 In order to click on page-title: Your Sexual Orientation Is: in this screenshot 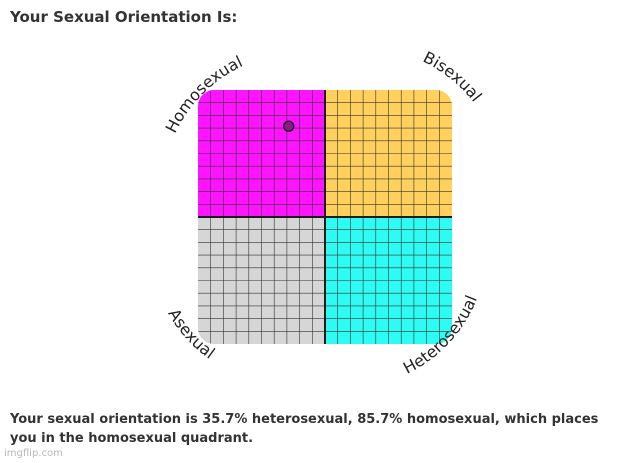, I will do `click(124, 17)`.